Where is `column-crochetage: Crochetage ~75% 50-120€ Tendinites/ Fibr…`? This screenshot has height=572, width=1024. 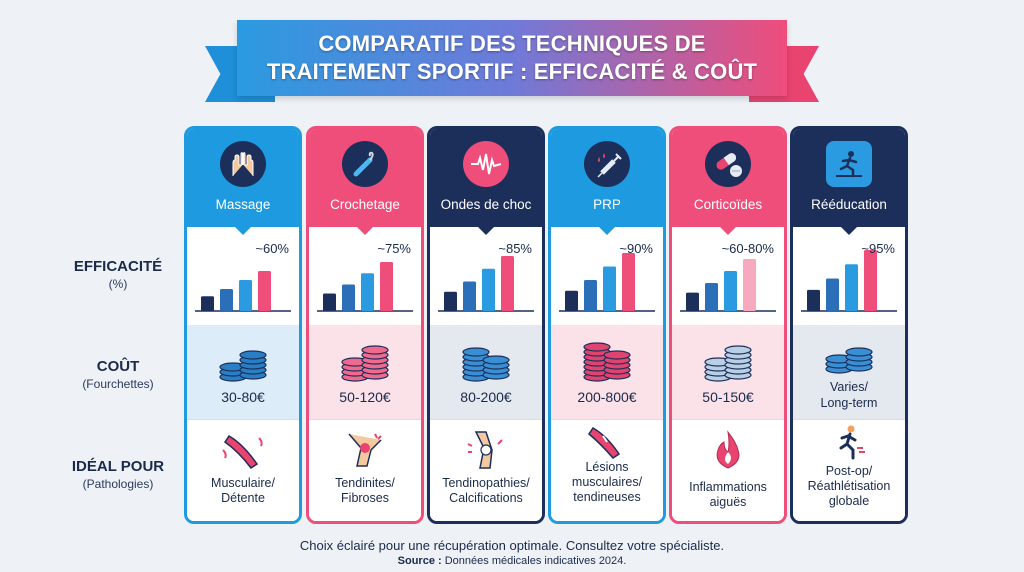
column-crochetage: Crochetage ~75% 50-120€ Tendinites/ Fibr… is located at coordinates (365, 325).